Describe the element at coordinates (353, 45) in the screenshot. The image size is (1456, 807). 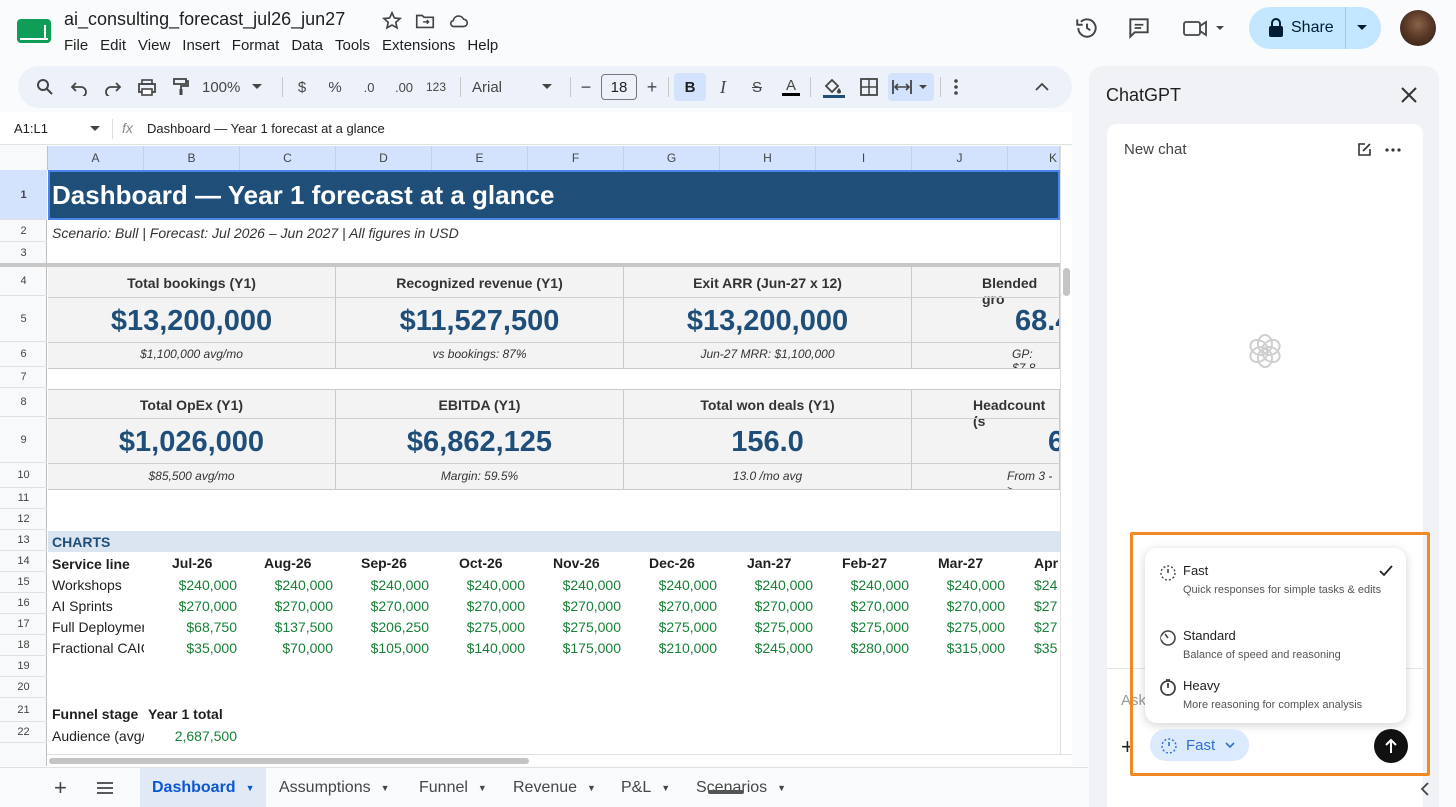
I see `menu-tools: Tools` at that location.